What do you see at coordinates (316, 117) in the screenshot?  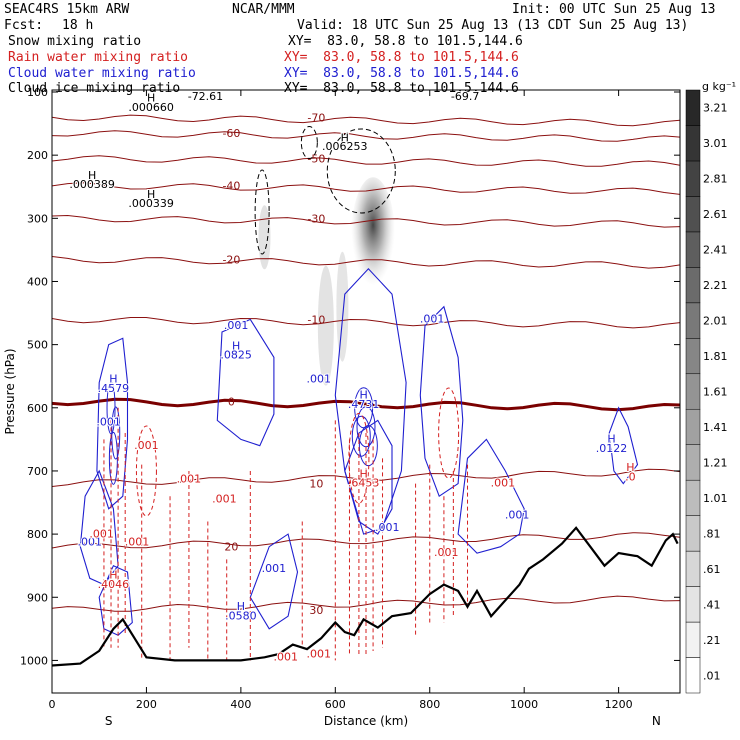 I see `isotherm-label--70: -70` at bounding box center [316, 117].